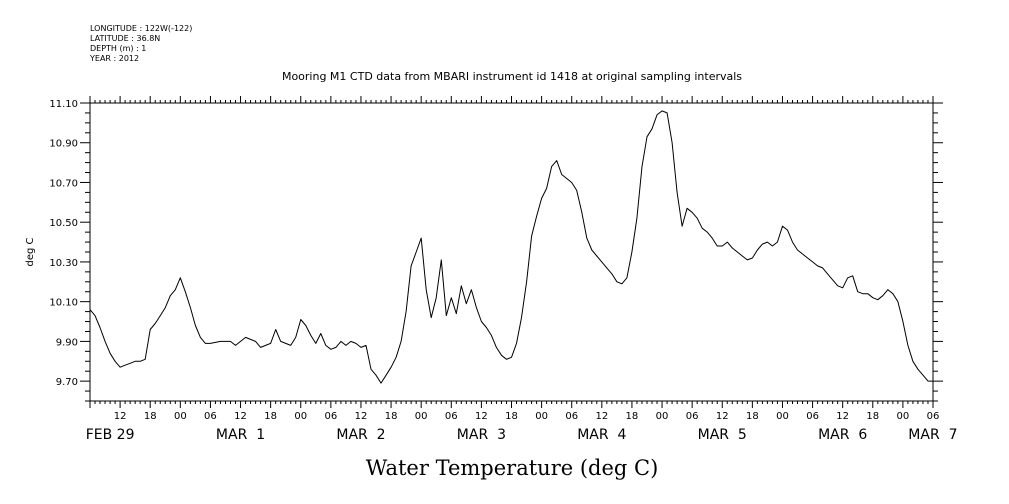 The image size is (1009, 504). What do you see at coordinates (601, 435) in the screenshot?
I see `x-day-label: MAR 4` at bounding box center [601, 435].